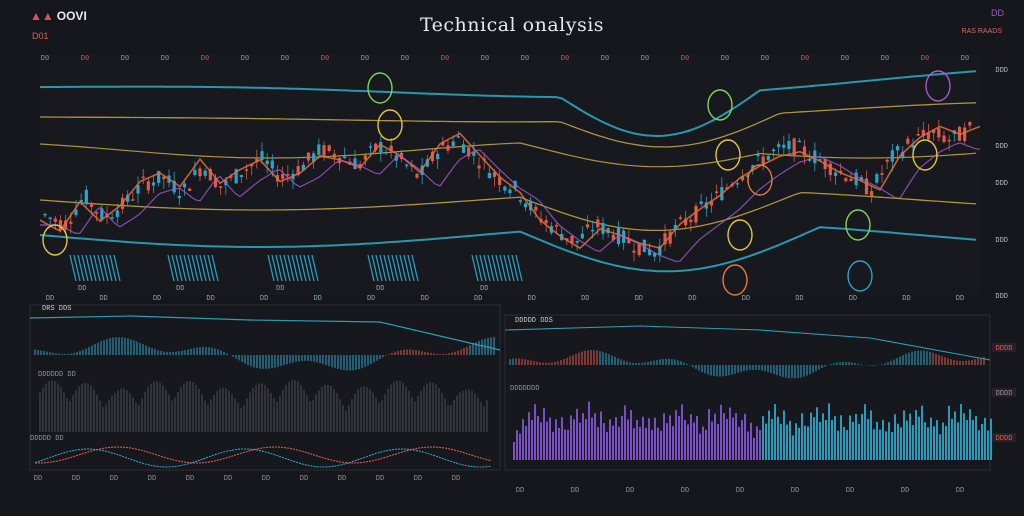  I want to click on lower-inner-band-line, so click(508, 211).